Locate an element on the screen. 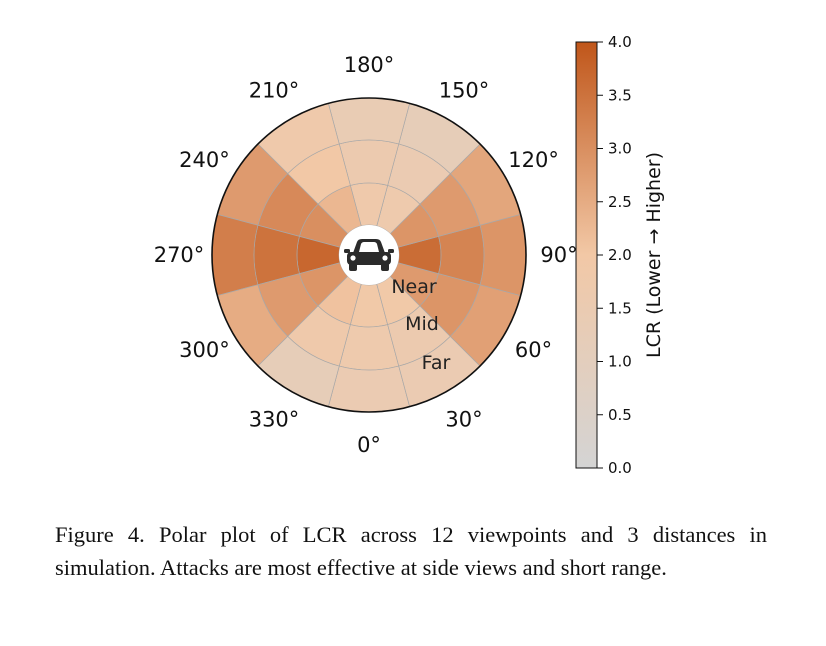  angle-label-240: 240° is located at coordinates (204, 160).